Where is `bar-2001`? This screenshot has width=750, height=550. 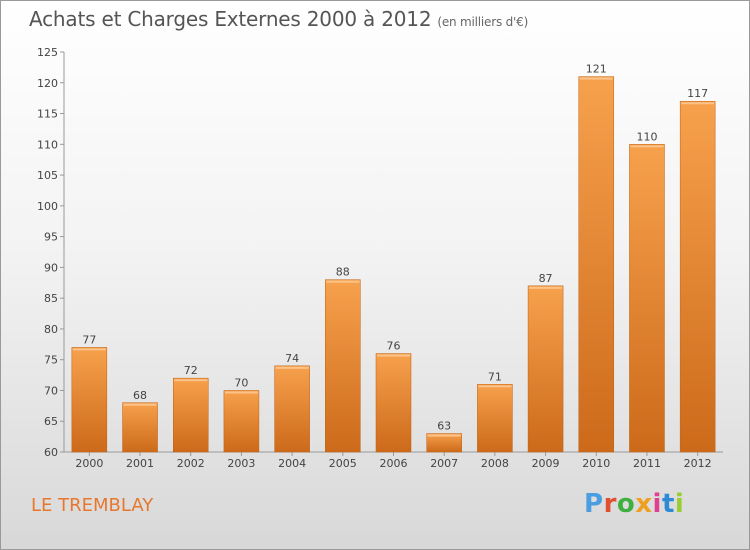
bar-2001 is located at coordinates (140, 427).